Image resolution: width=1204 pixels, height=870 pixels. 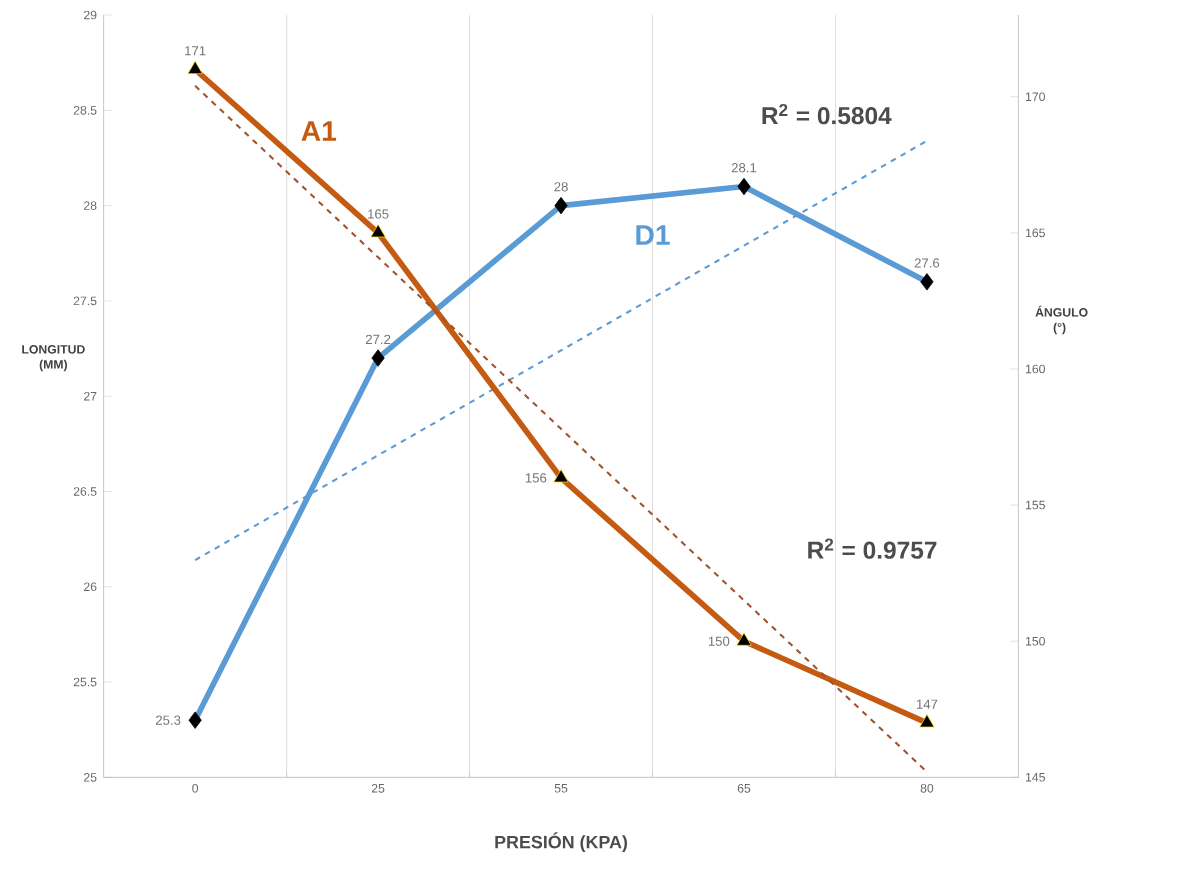 What do you see at coordinates (653, 235) in the screenshot?
I see `series-label: D1` at bounding box center [653, 235].